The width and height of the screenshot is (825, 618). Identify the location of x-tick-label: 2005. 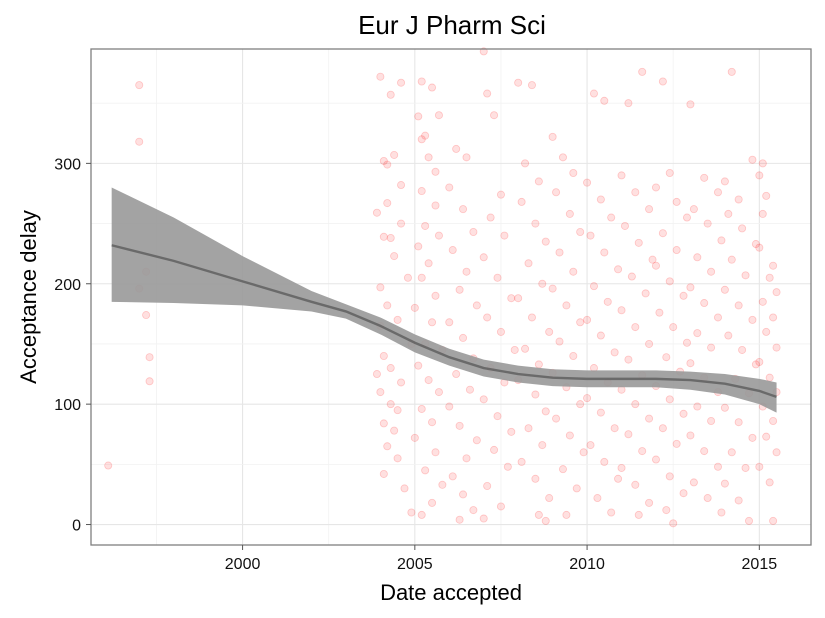
(415, 564).